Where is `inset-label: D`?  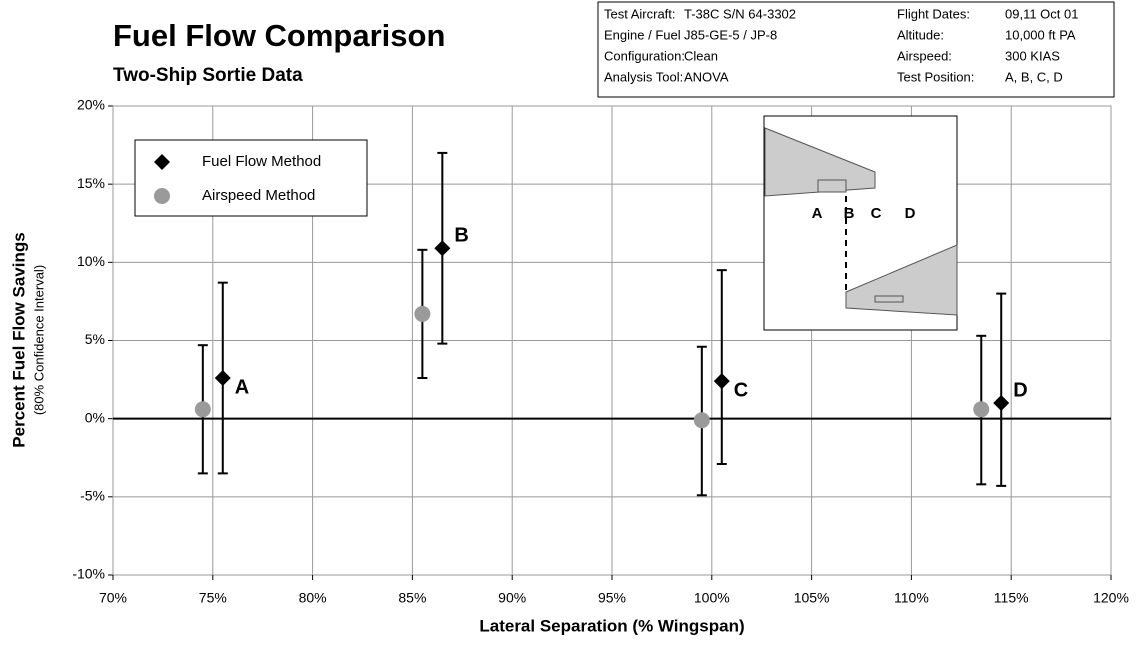 inset-label: D is located at coordinates (910, 213).